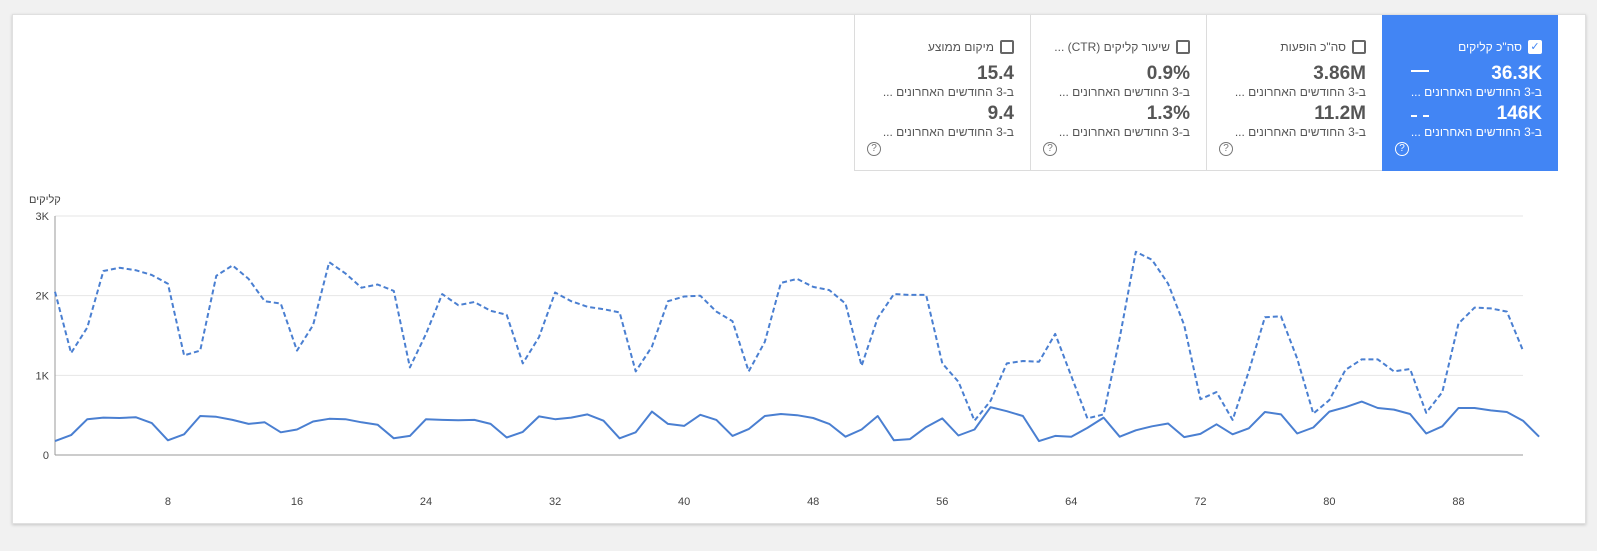  I want to click on metric-title: סה"כ קליקים, so click(1490, 47).